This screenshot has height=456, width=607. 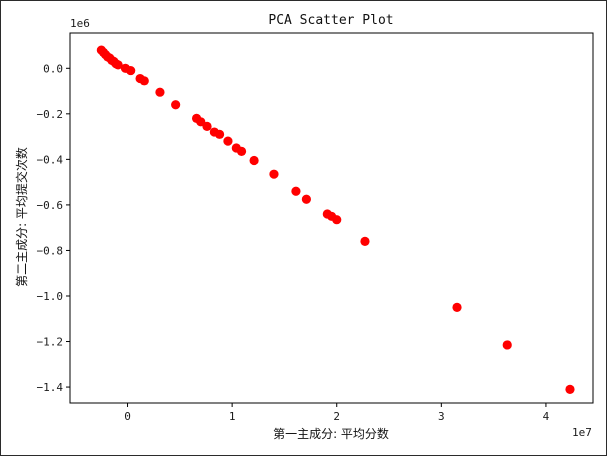 I want to click on y-tick-label: −1.2, so click(x=50, y=342).